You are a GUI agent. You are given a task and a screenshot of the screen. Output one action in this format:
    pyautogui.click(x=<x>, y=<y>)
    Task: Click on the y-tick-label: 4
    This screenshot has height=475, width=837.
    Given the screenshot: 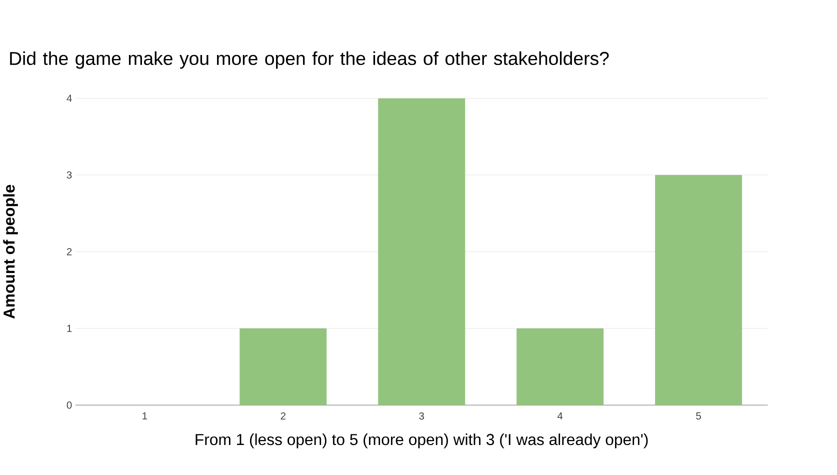 What is the action you would take?
    pyautogui.click(x=69, y=98)
    